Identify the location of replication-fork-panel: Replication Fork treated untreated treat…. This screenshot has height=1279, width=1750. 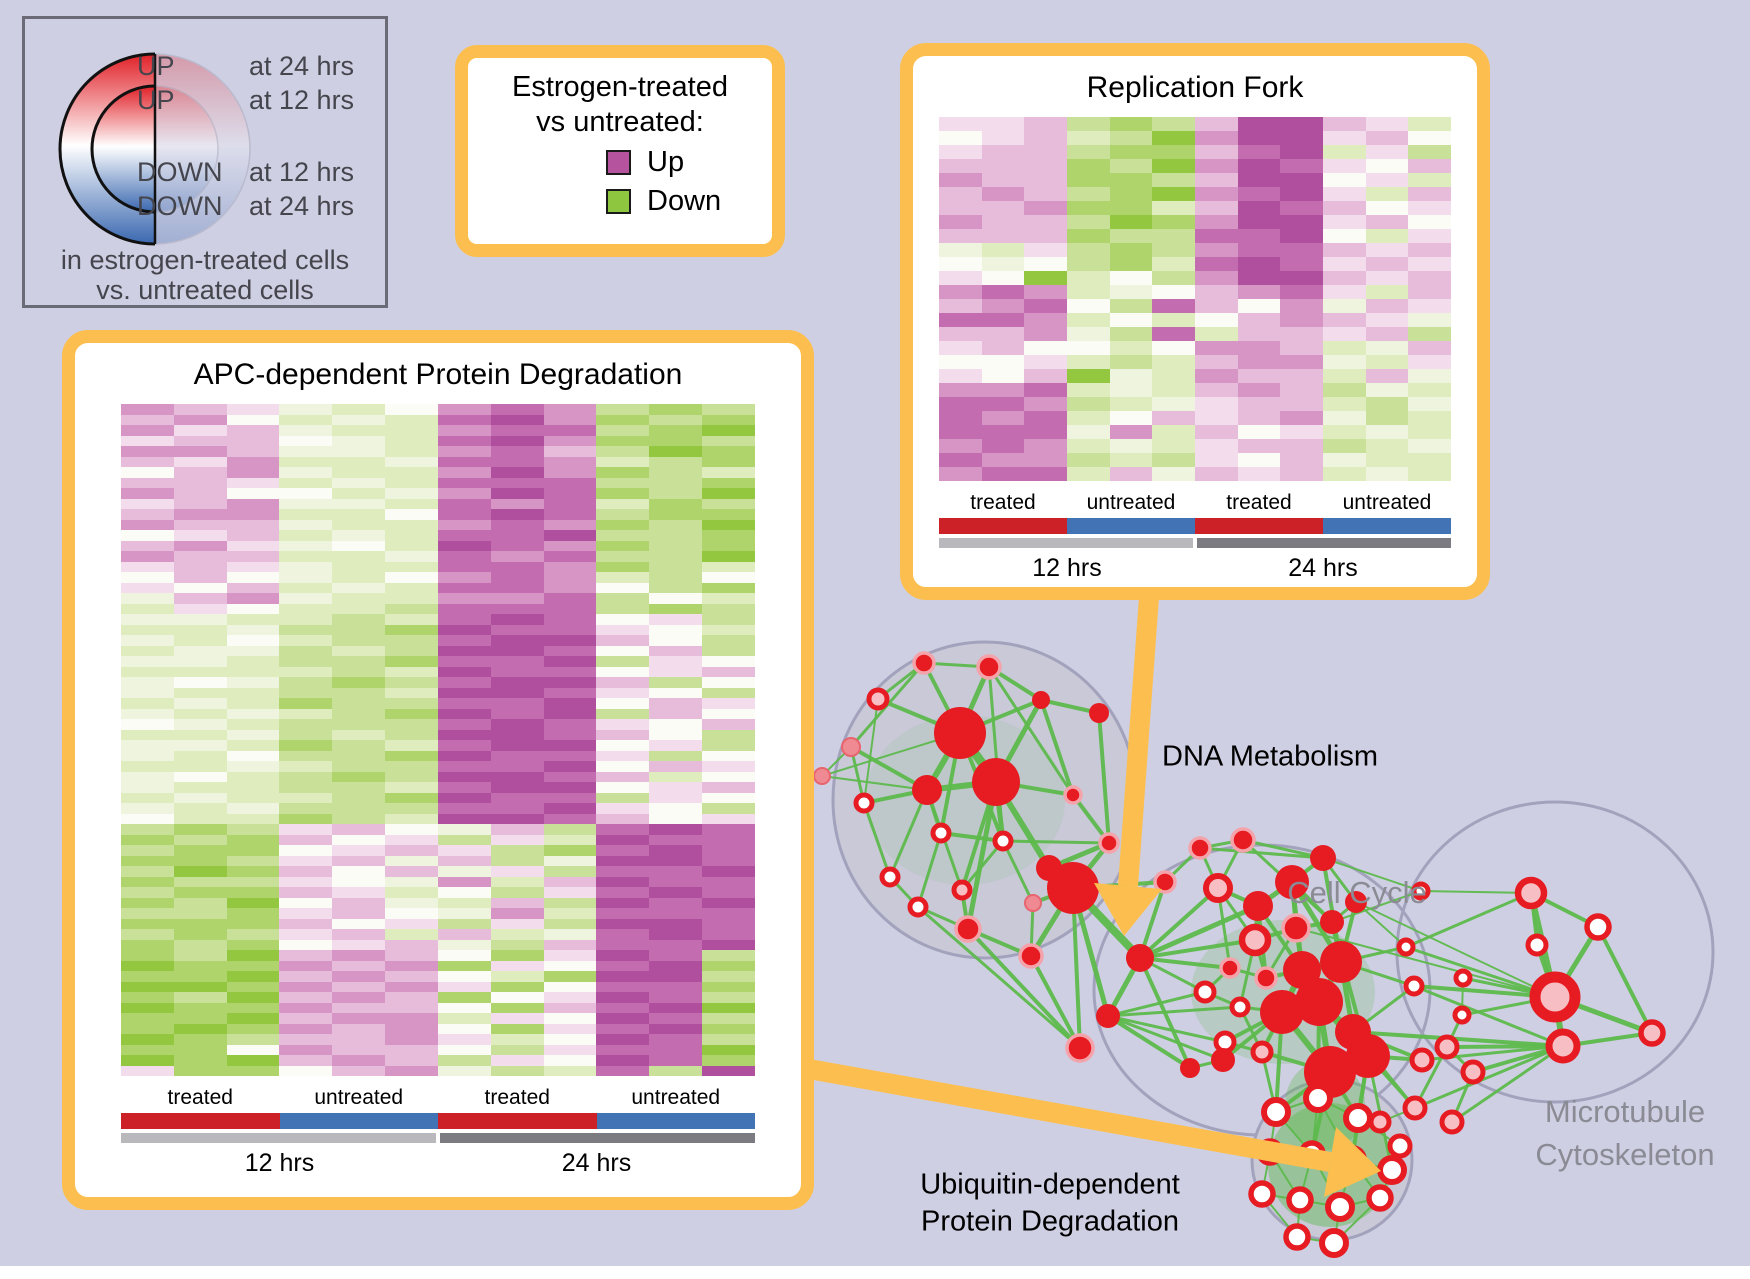
(1195, 321).